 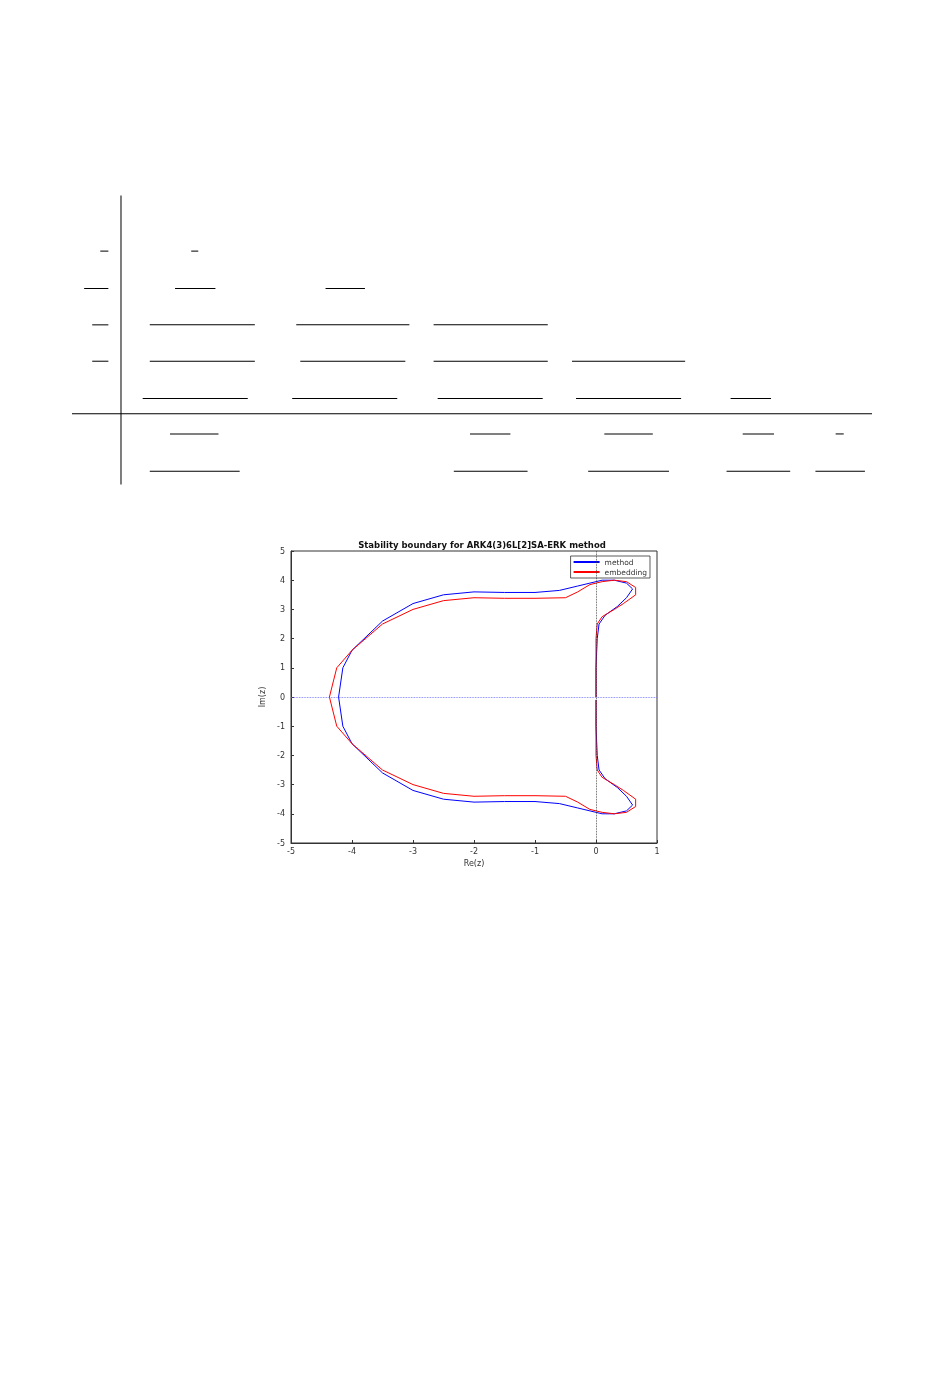 What do you see at coordinates (281, 755) in the screenshot?
I see `y-tick-label: -2` at bounding box center [281, 755].